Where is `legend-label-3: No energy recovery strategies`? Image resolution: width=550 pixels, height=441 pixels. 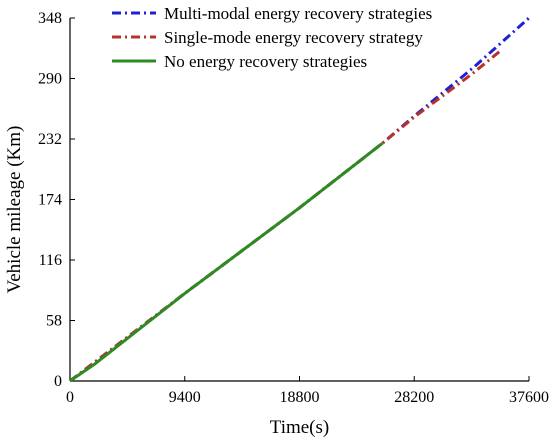 legend-label-3: No energy recovery strategies is located at coordinates (265, 61).